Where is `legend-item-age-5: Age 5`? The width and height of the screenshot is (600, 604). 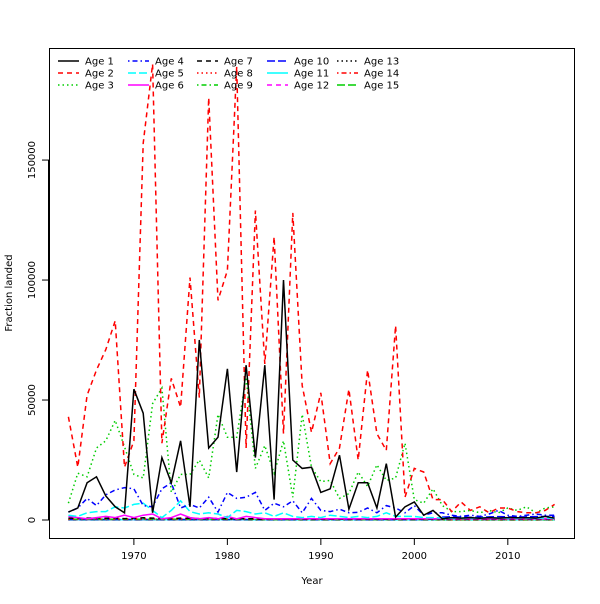
legend-item-age-5: Age 5 is located at coordinates (156, 74).